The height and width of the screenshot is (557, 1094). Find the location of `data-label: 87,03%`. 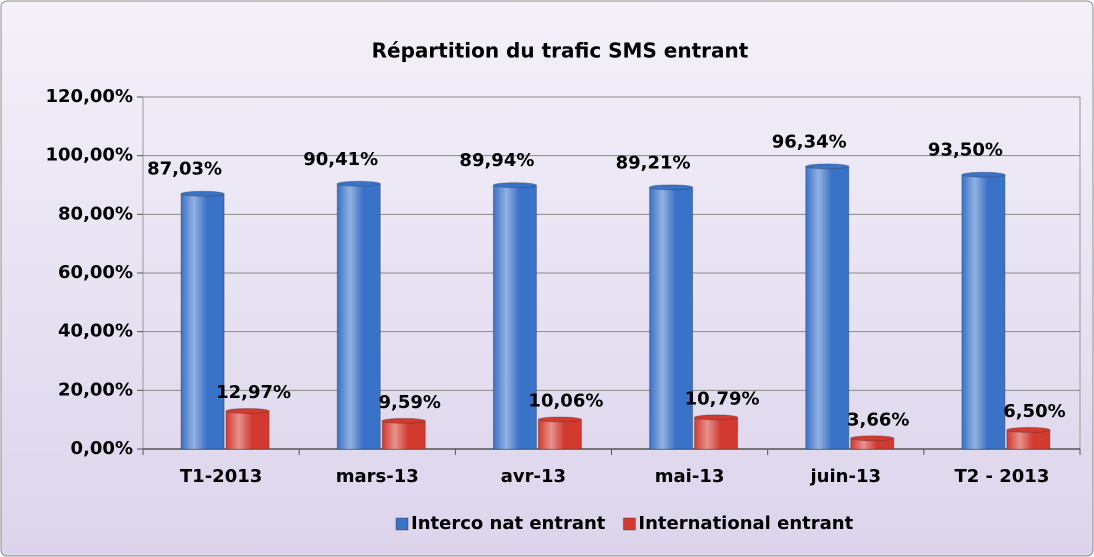

data-label: 87,03% is located at coordinates (184, 169).